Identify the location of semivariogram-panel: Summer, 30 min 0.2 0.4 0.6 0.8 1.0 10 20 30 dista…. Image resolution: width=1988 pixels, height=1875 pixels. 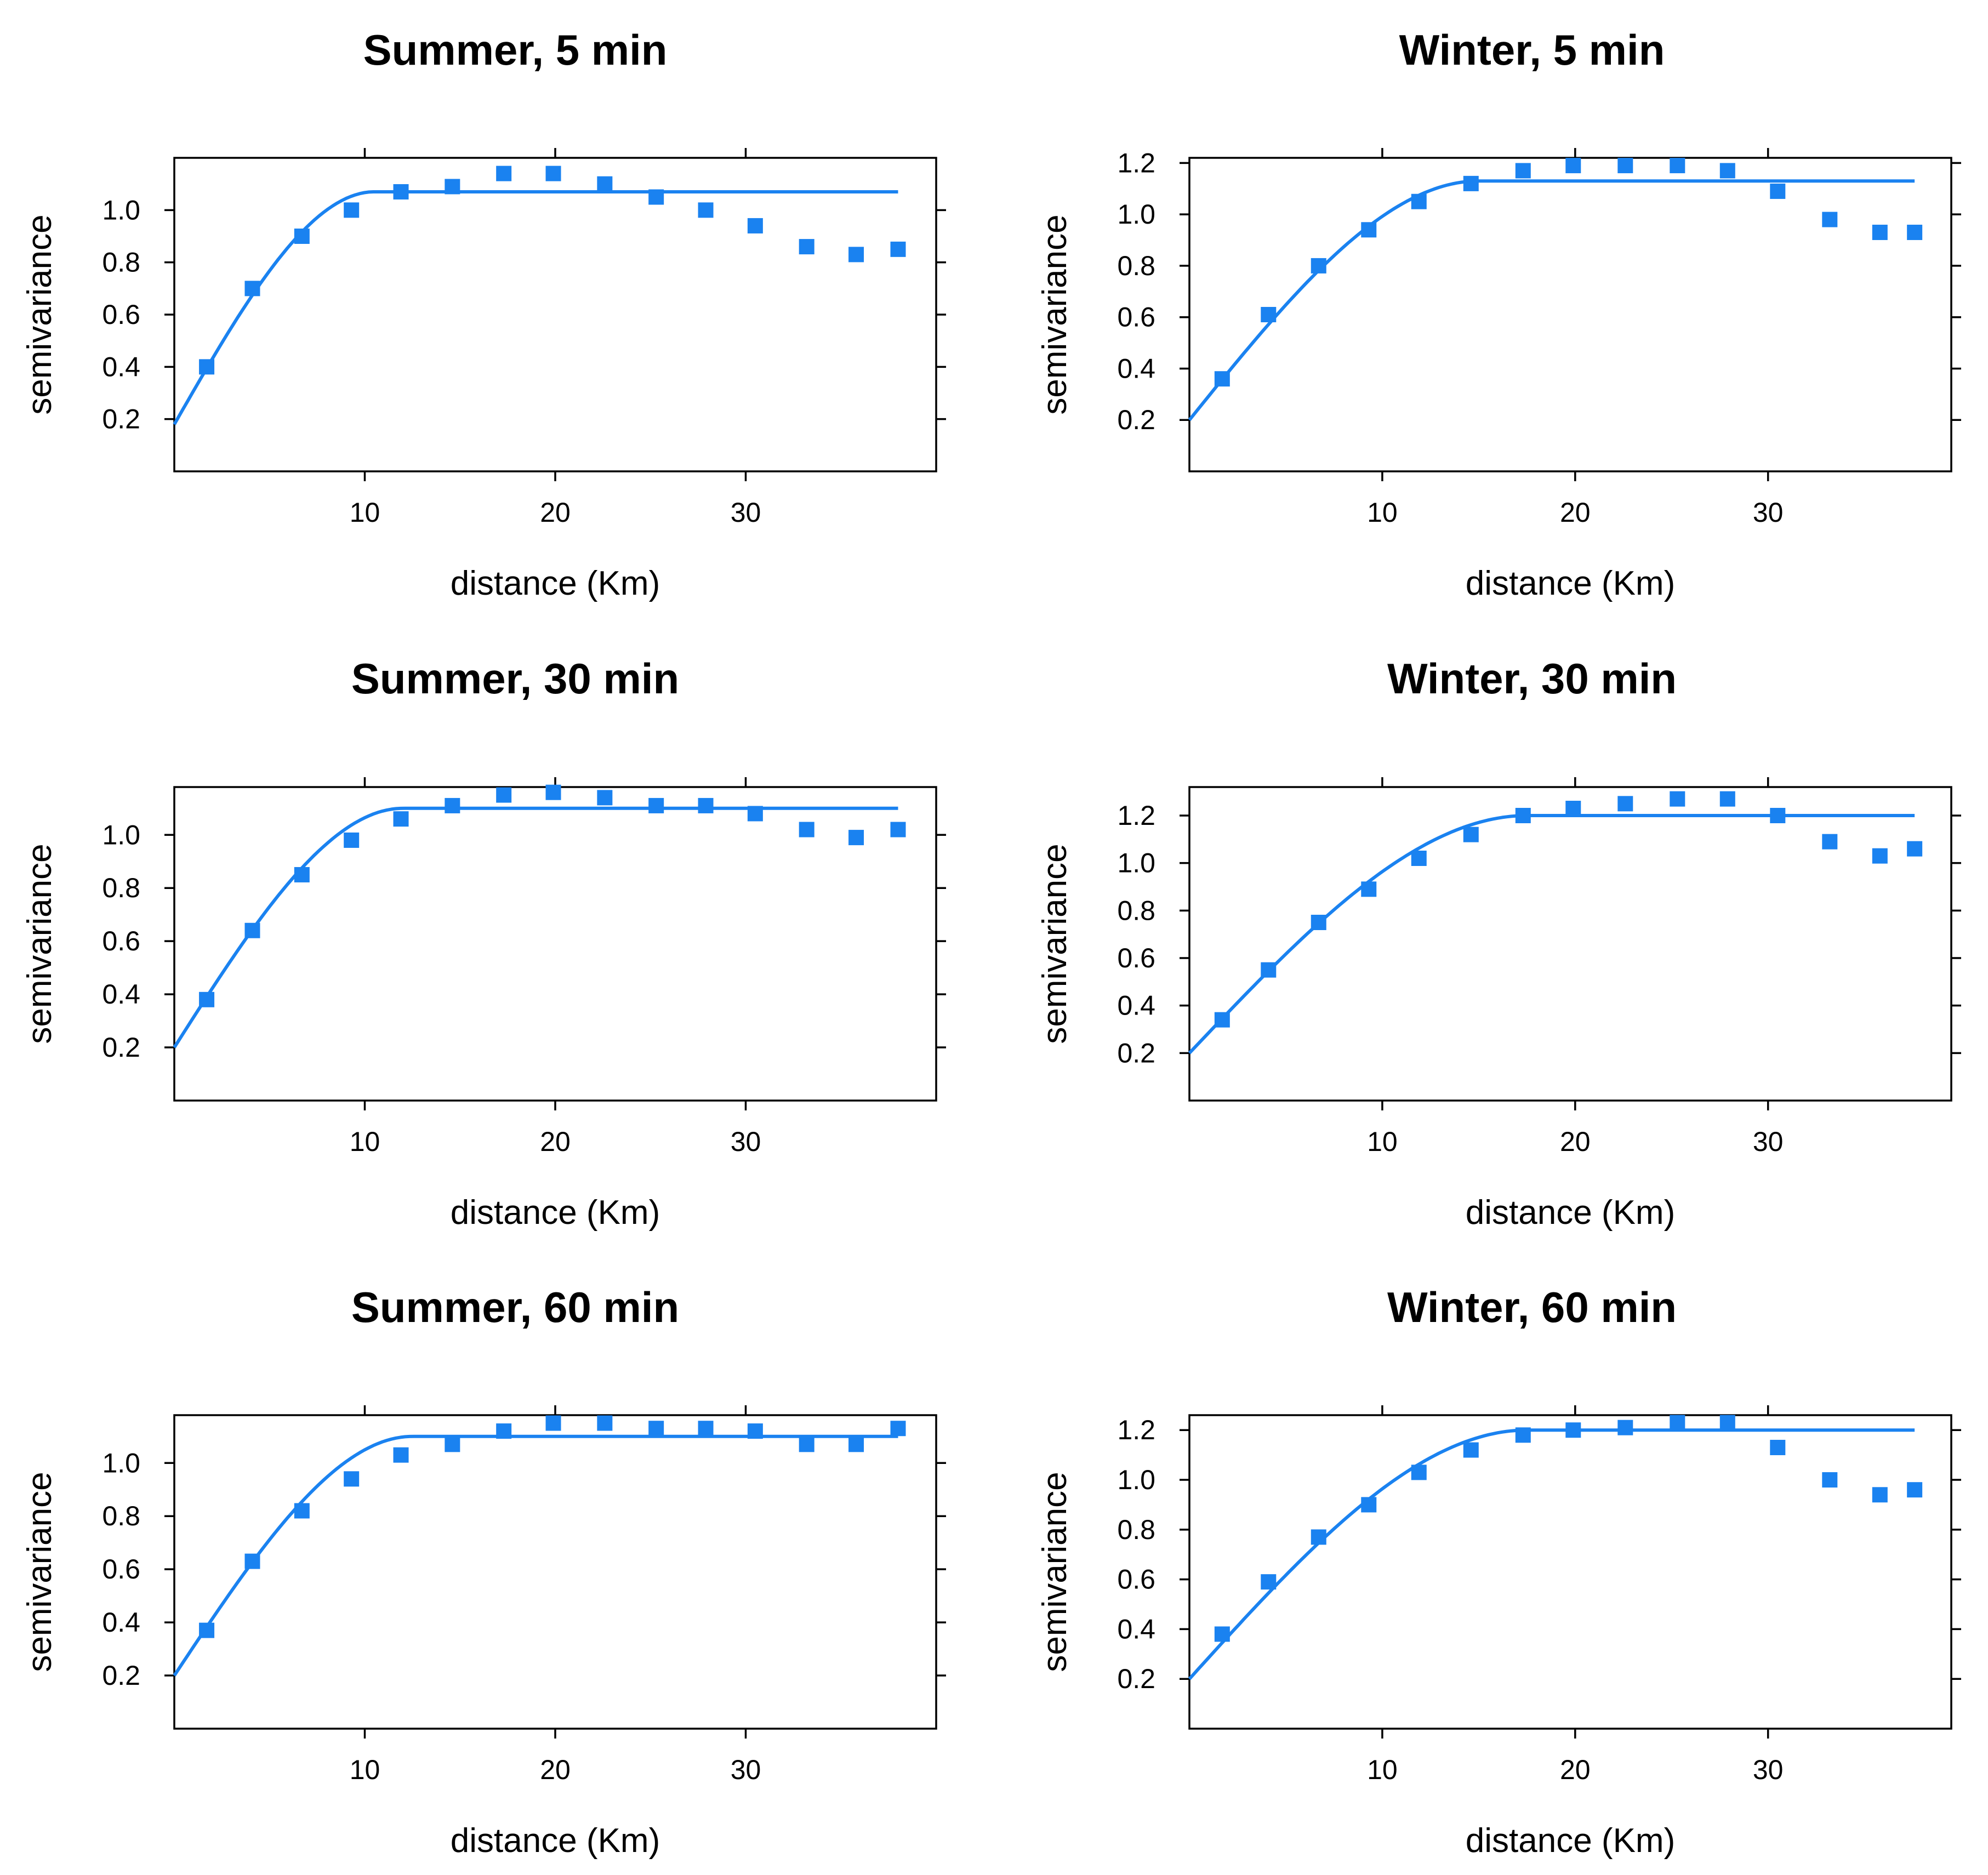
(483, 943).